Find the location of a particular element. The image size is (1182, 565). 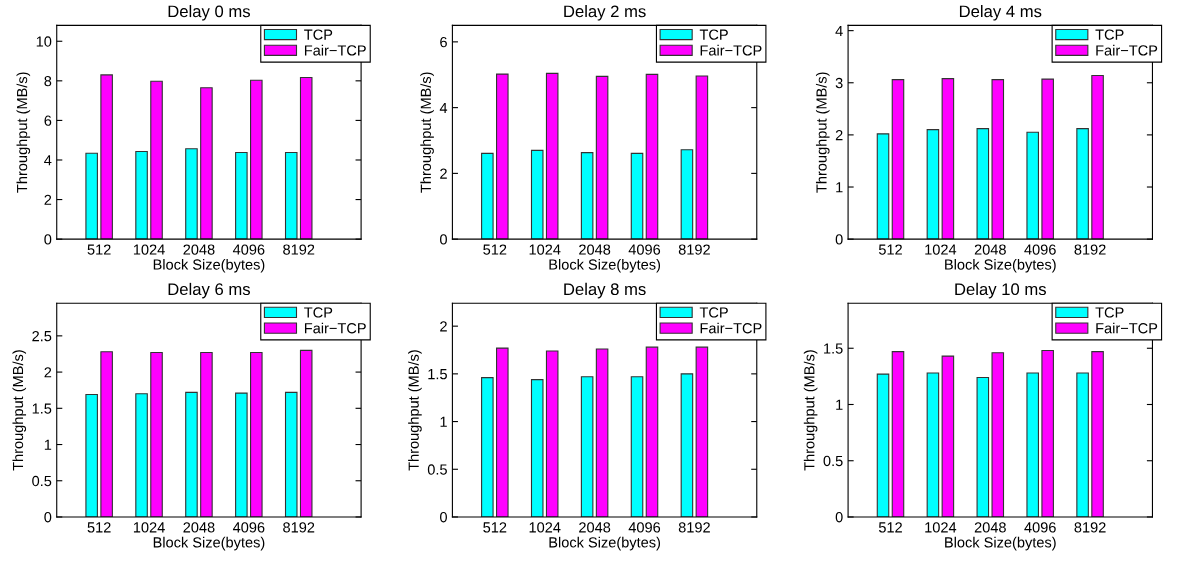

chart-title: Delay 4 ms is located at coordinates (1000, 13).